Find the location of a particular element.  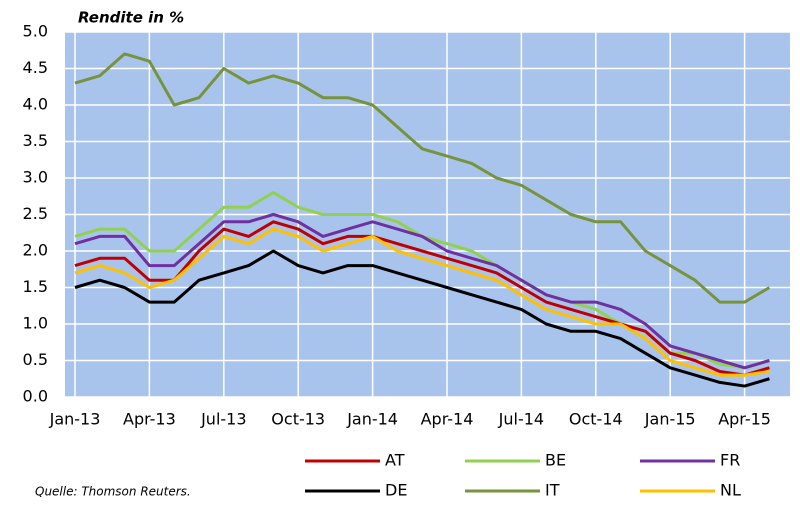

x-tick-label: Jan-14 is located at coordinates (372, 419).